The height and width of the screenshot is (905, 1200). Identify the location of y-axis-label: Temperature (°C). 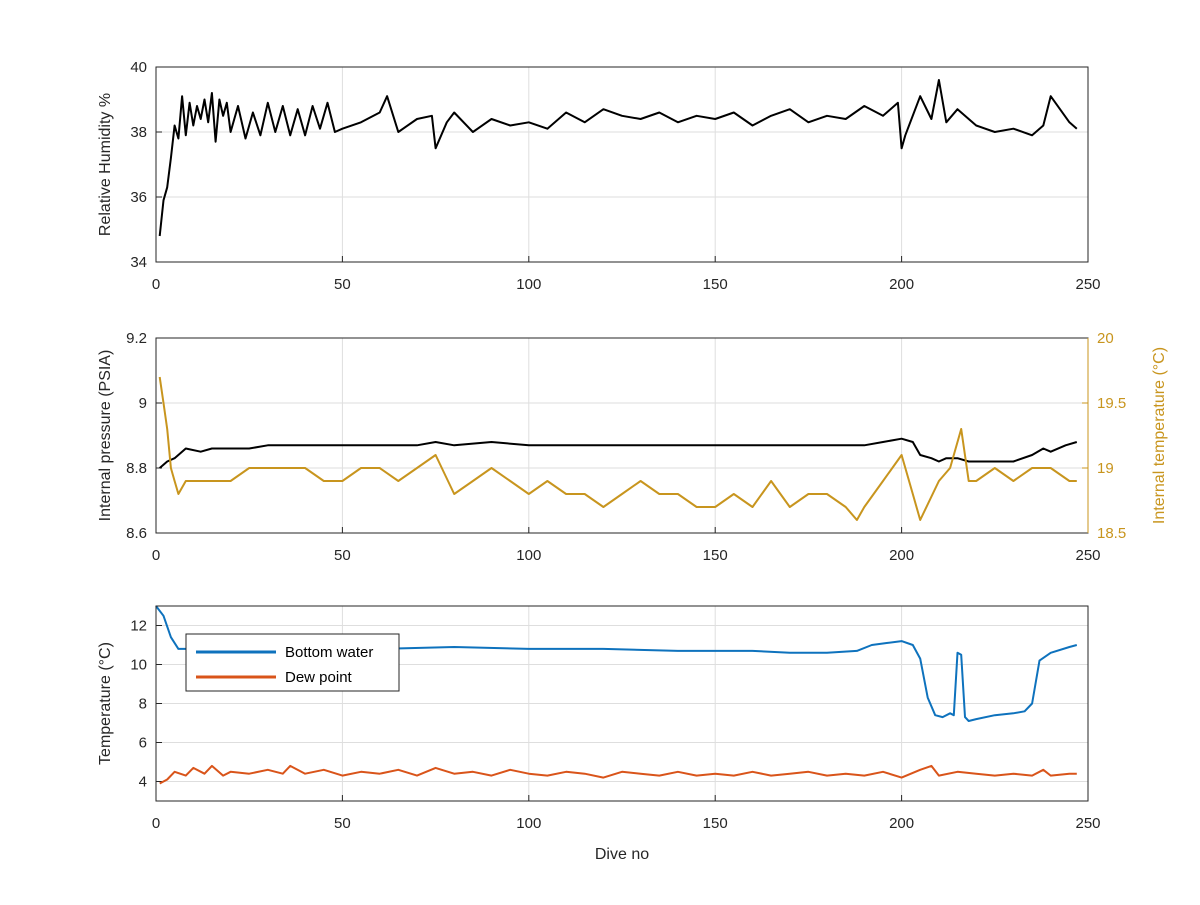
(105, 703).